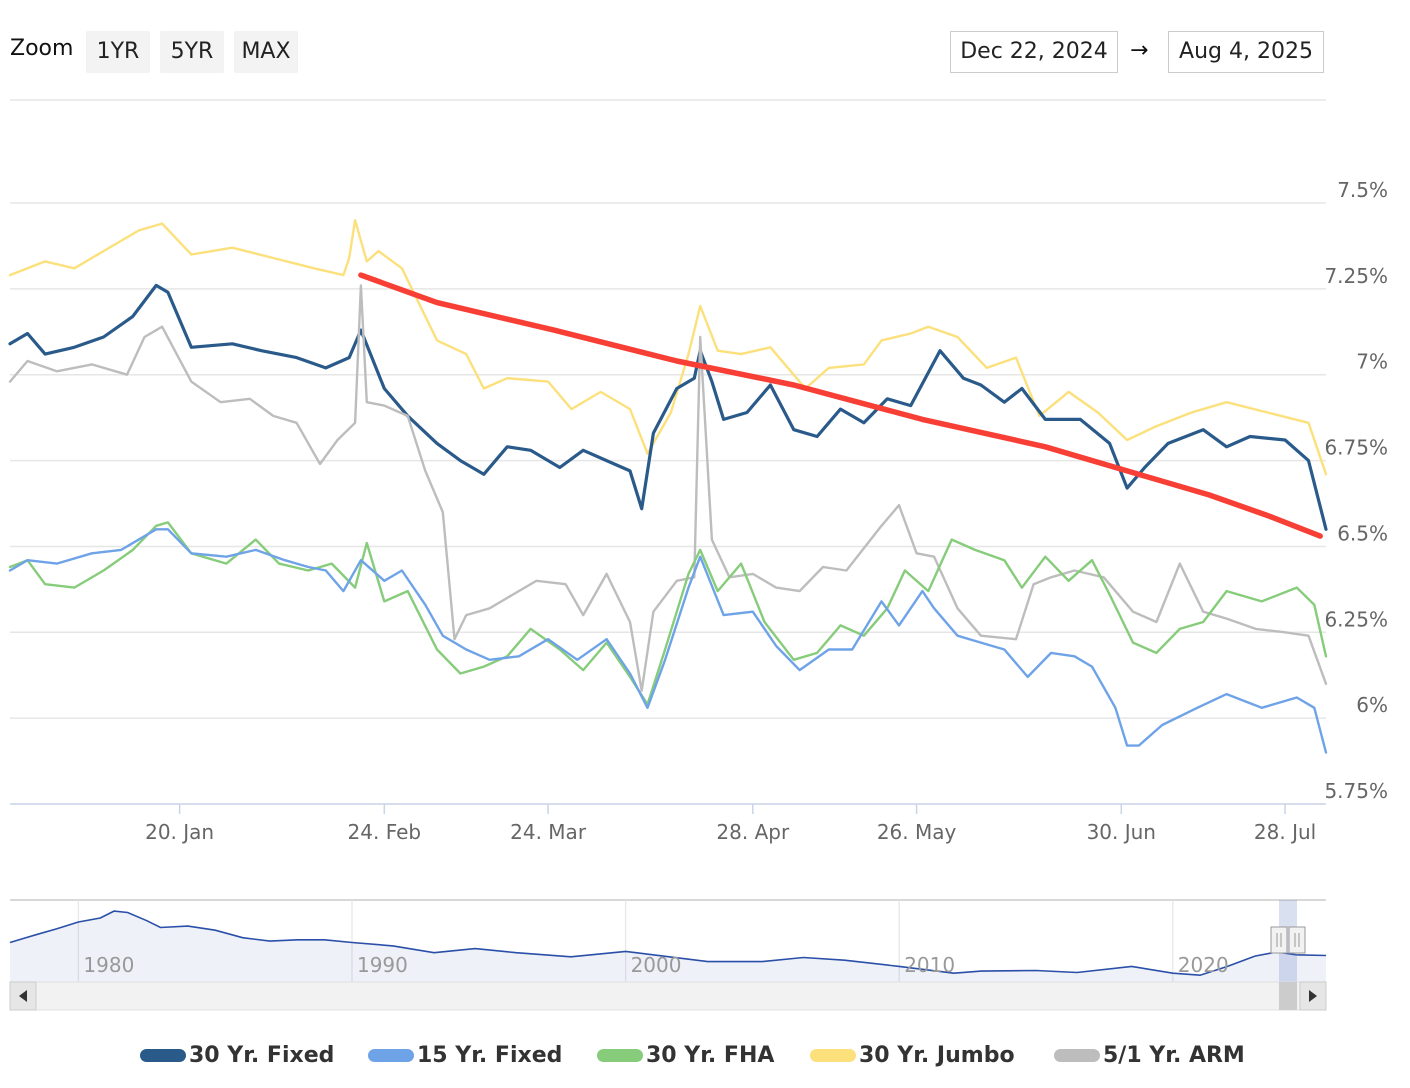 The width and height of the screenshot is (1410, 1088). What do you see at coordinates (23, 996) in the screenshot?
I see `scrollbar-left-arrow-icon` at bounding box center [23, 996].